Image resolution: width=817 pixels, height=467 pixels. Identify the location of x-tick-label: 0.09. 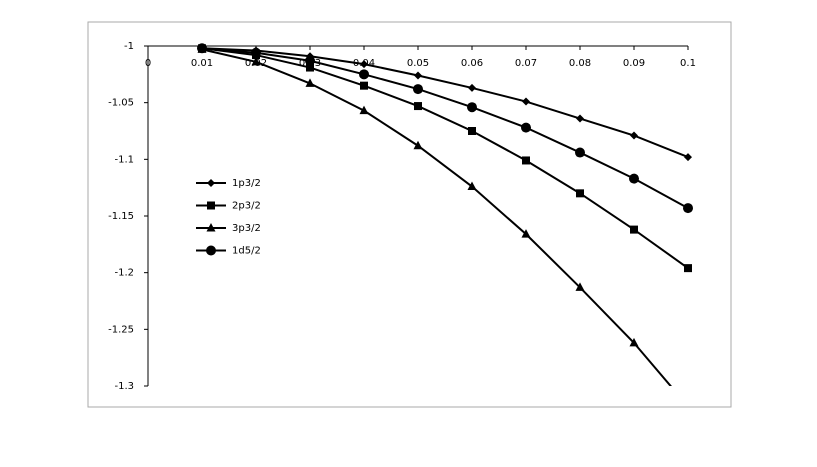
(634, 63).